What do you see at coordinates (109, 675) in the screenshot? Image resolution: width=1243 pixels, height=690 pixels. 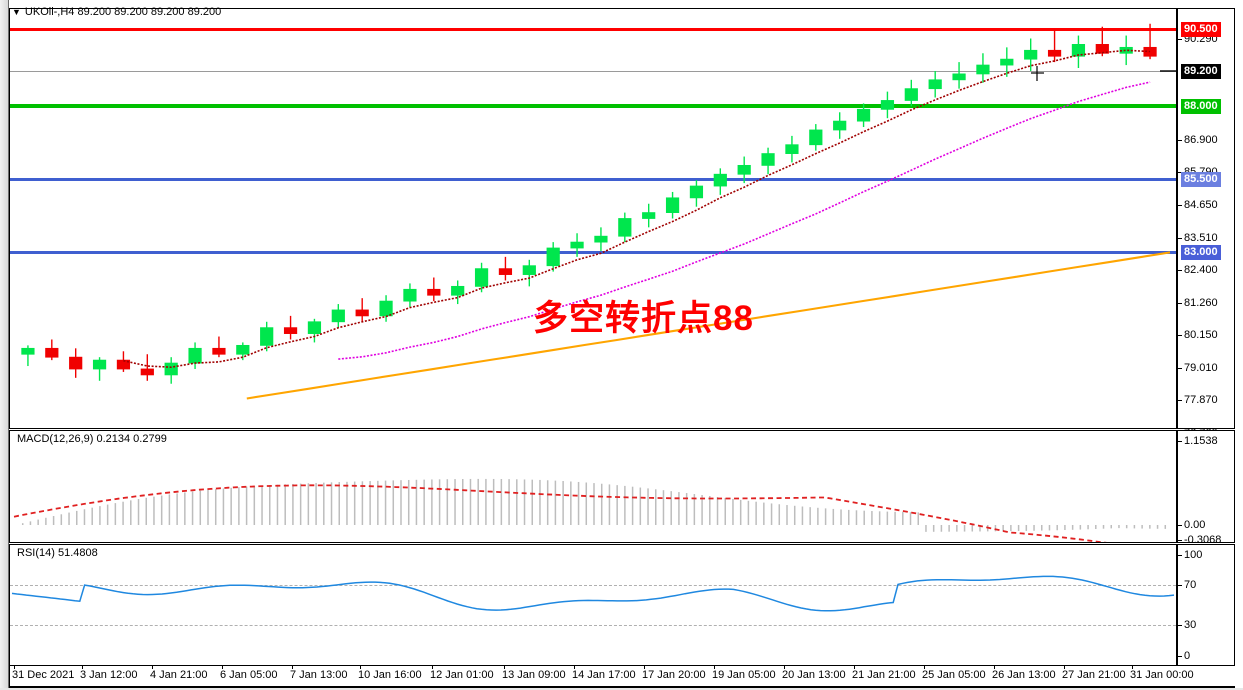 I see `time-axis-label: 3 Jan 12:00` at bounding box center [109, 675].